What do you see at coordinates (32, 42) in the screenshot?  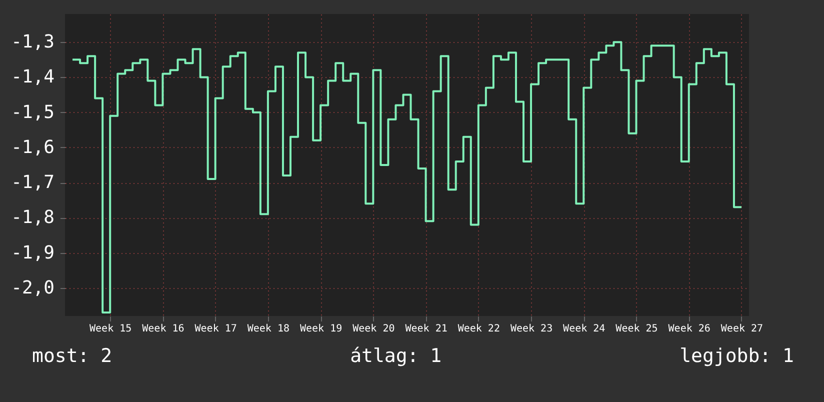 I see `y-tick-label: -1,3` at bounding box center [32, 42].